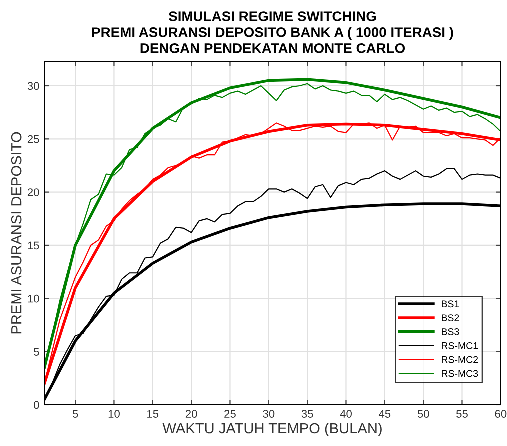  I want to click on legend-label: BS1, so click(451, 304).